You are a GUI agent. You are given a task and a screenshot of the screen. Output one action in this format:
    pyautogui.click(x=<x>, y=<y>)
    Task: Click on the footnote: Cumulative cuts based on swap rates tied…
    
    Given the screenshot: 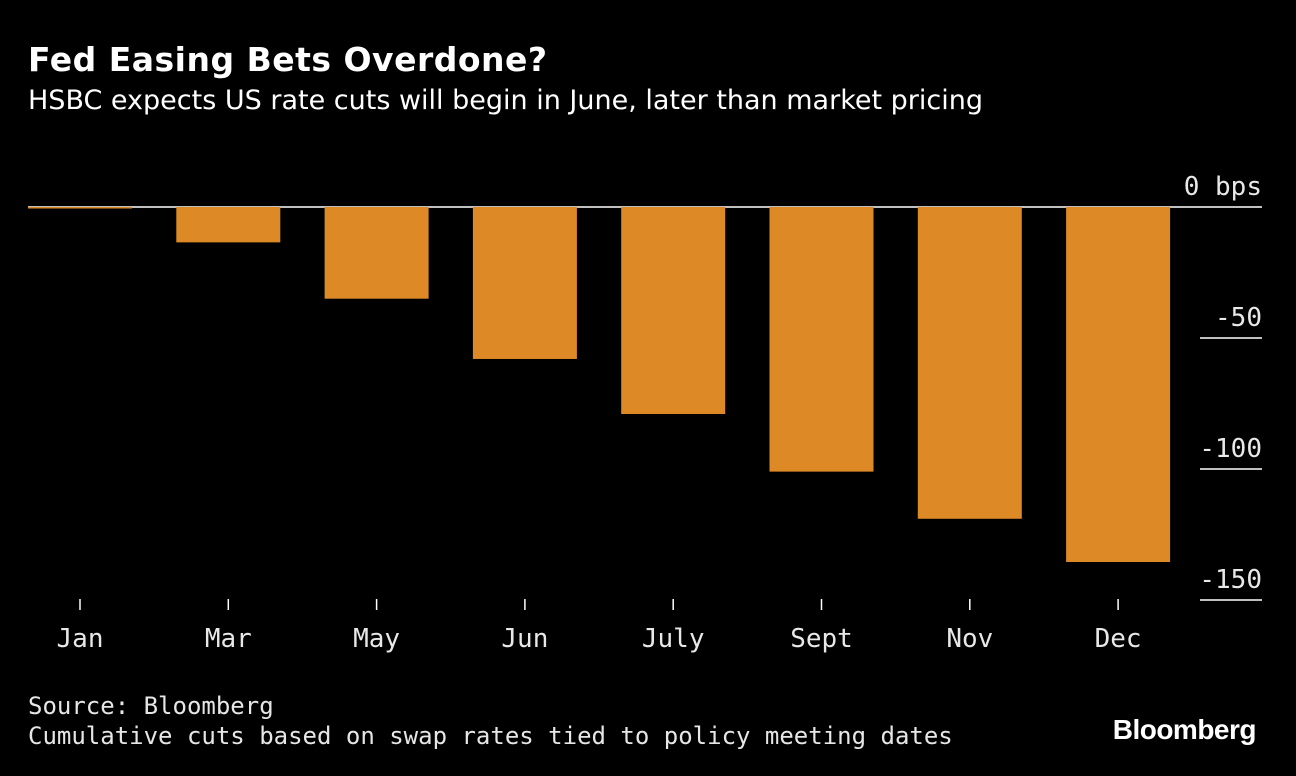 What is the action you would take?
    pyautogui.click(x=490, y=736)
    